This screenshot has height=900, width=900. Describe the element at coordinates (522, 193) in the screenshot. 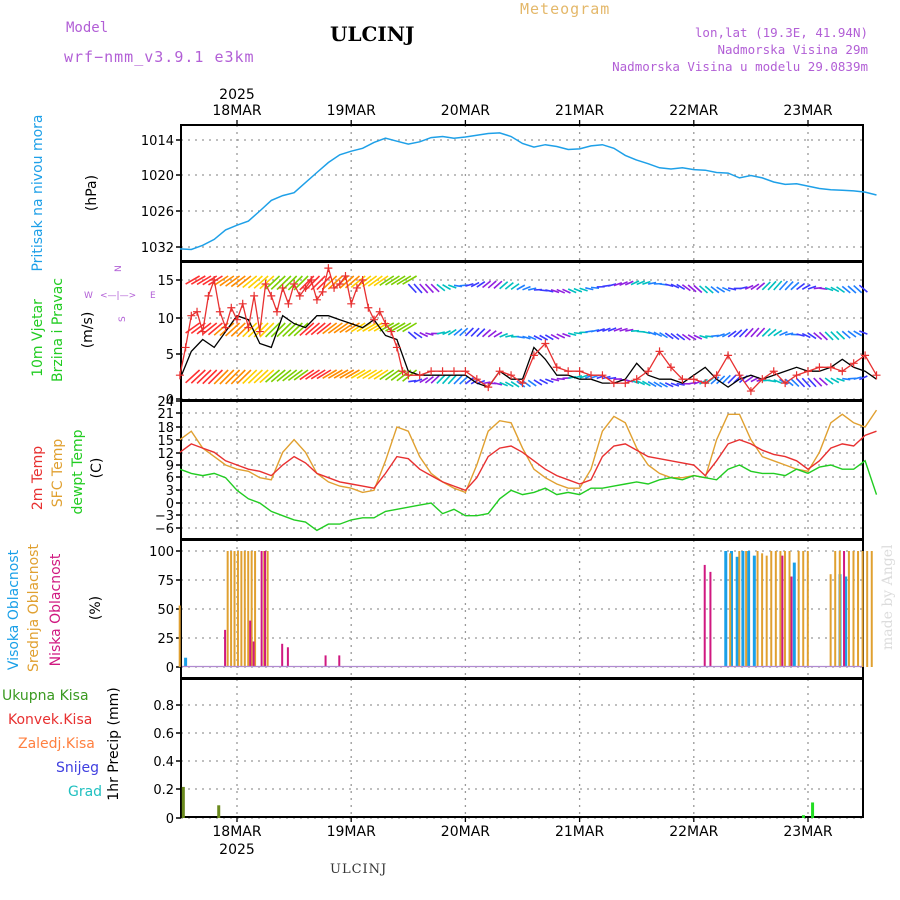

I see `panel-frame` at that location.